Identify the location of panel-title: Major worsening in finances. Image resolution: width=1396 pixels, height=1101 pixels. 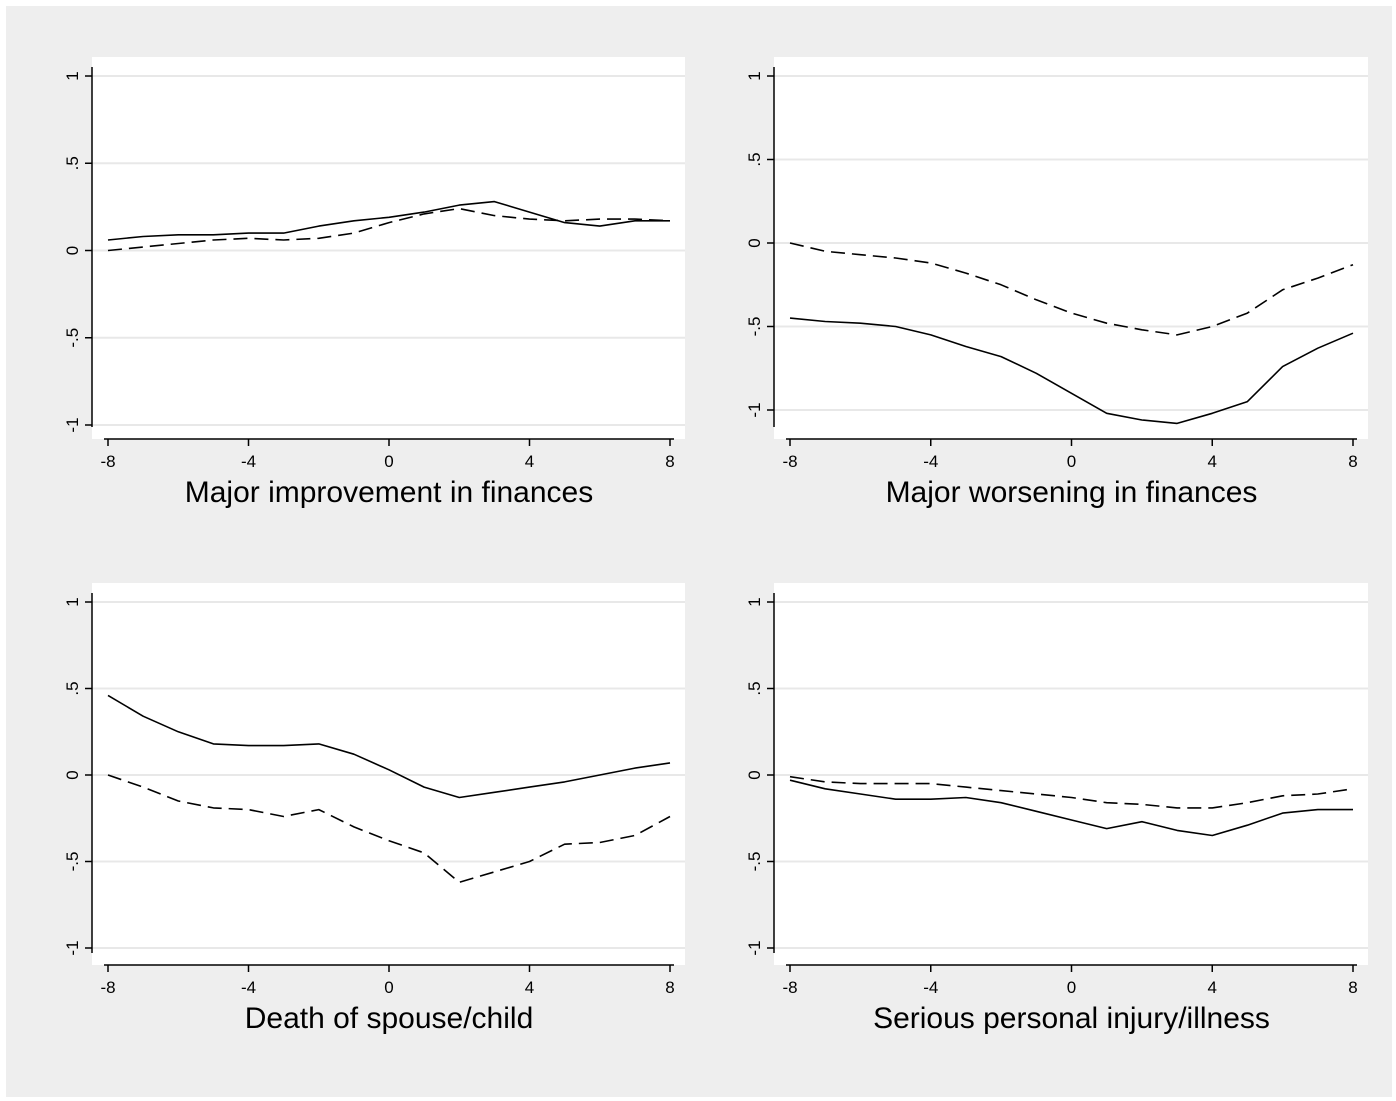
(1072, 492).